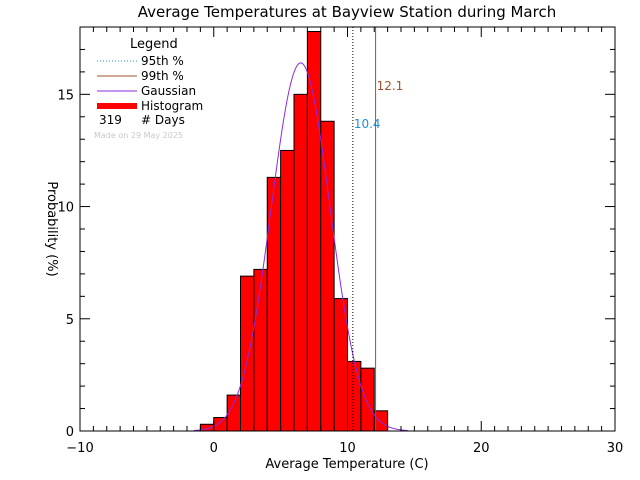  I want to click on legend-label-99th: 99th %, so click(162, 76).